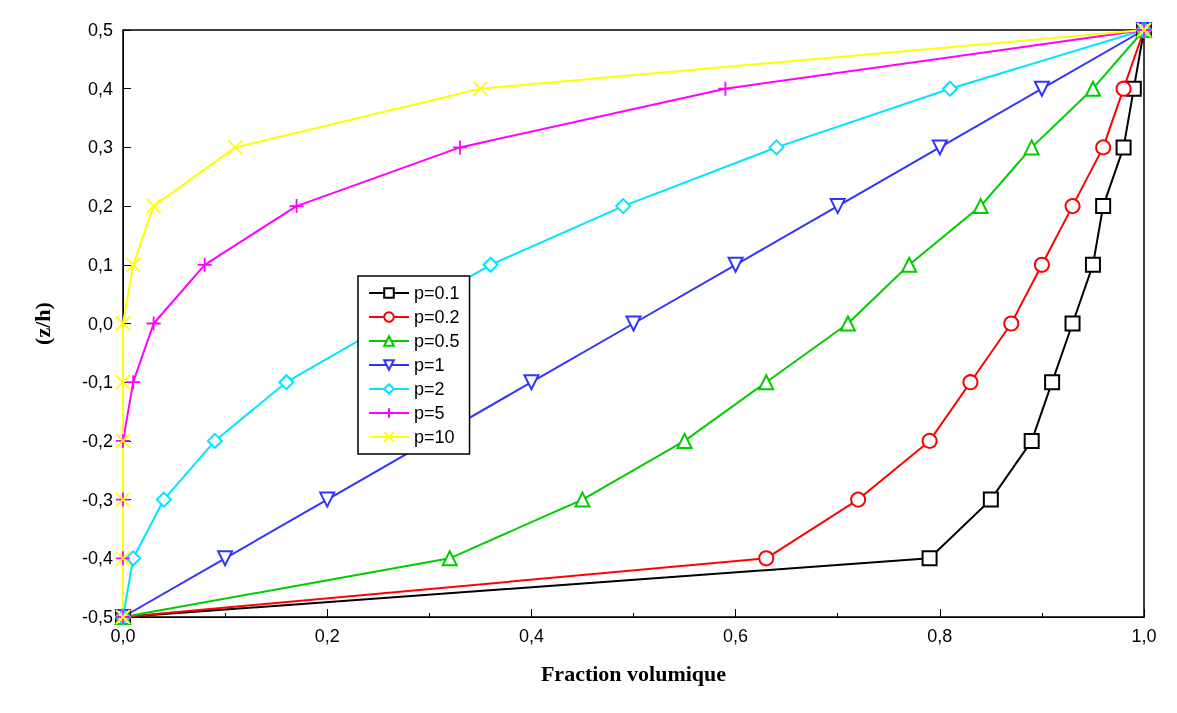  Describe the element at coordinates (100, 323) in the screenshot. I see `y-tick-label: 0,0` at that location.